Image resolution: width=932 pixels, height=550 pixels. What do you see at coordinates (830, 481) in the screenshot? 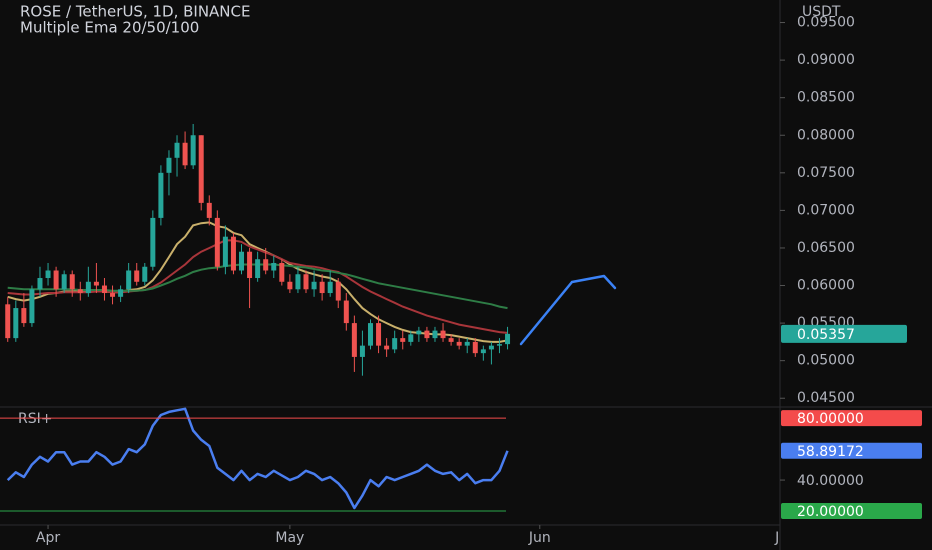
I see `y-tick-label: 40.00000` at bounding box center [830, 481].